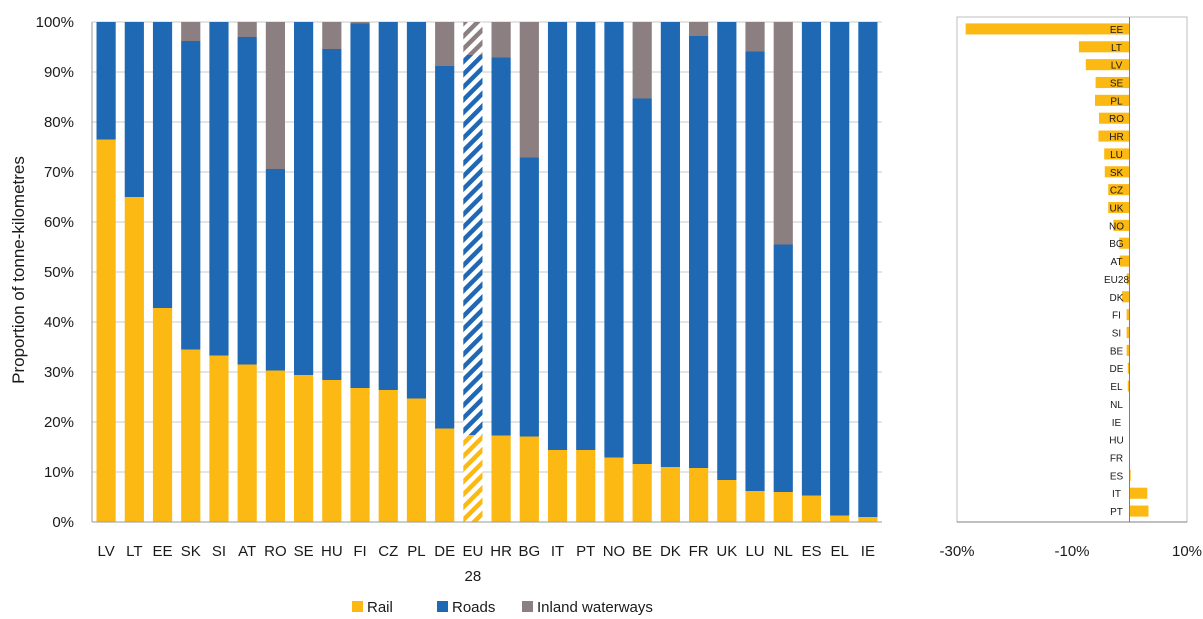 The width and height of the screenshot is (1203, 619). Describe the element at coordinates (1117, 369) in the screenshot. I see `category-label-de: DE` at that location.